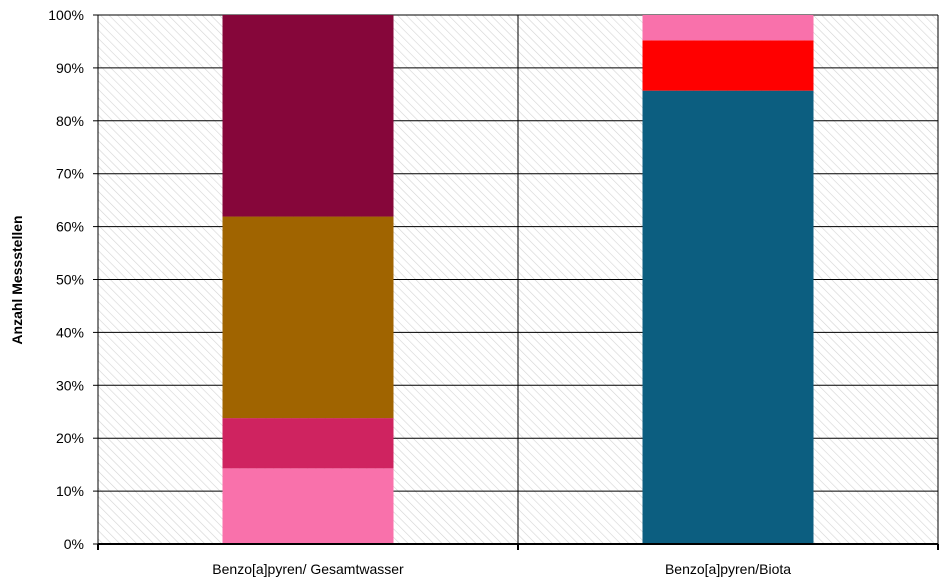 The image size is (948, 581). Describe the element at coordinates (728, 569) in the screenshot. I see `x-tick-label: Benzo[a]pyren/Biota` at that location.